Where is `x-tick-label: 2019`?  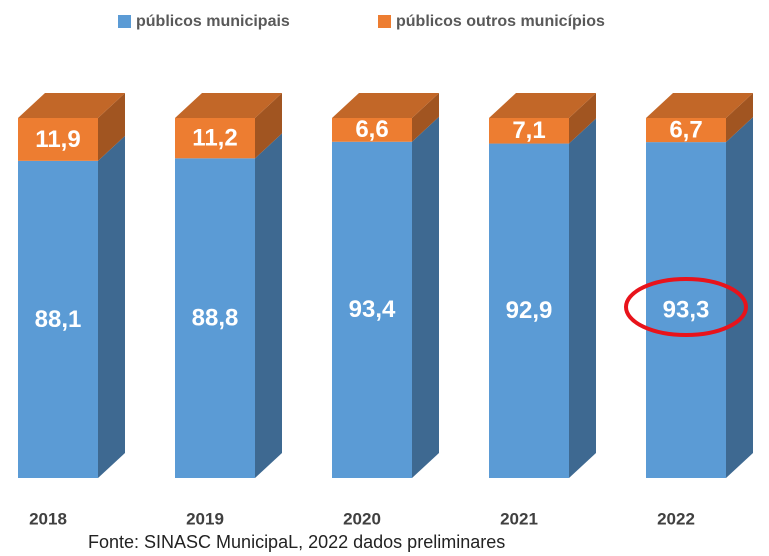 x-tick-label: 2019 is located at coordinates (205, 518).